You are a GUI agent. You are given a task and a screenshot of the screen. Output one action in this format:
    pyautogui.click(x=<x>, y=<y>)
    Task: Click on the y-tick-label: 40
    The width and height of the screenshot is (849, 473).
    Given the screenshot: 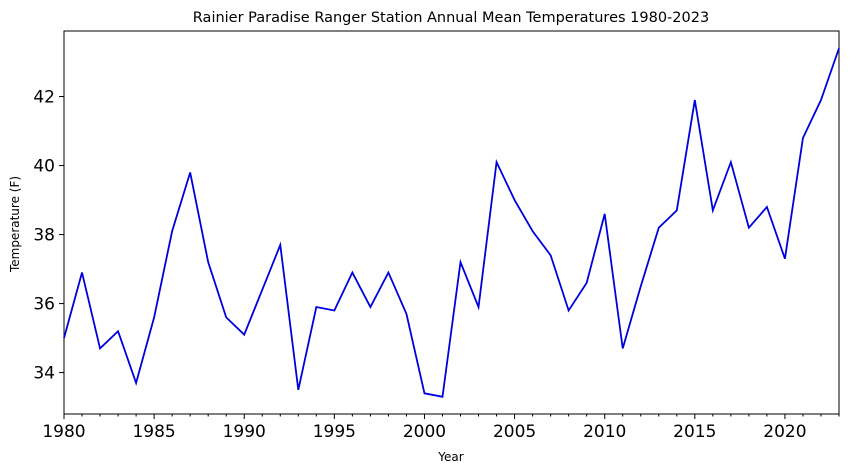 What is the action you would take?
    pyautogui.click(x=44, y=167)
    